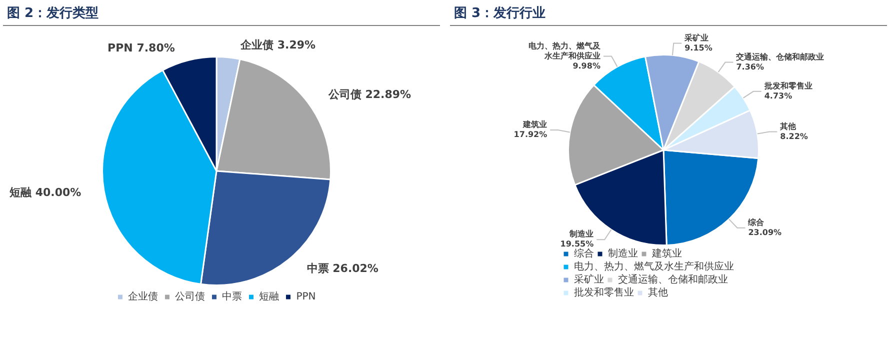  Describe the element at coordinates (190, 296) in the screenshot. I see `legend-label: 公司债` at that location.